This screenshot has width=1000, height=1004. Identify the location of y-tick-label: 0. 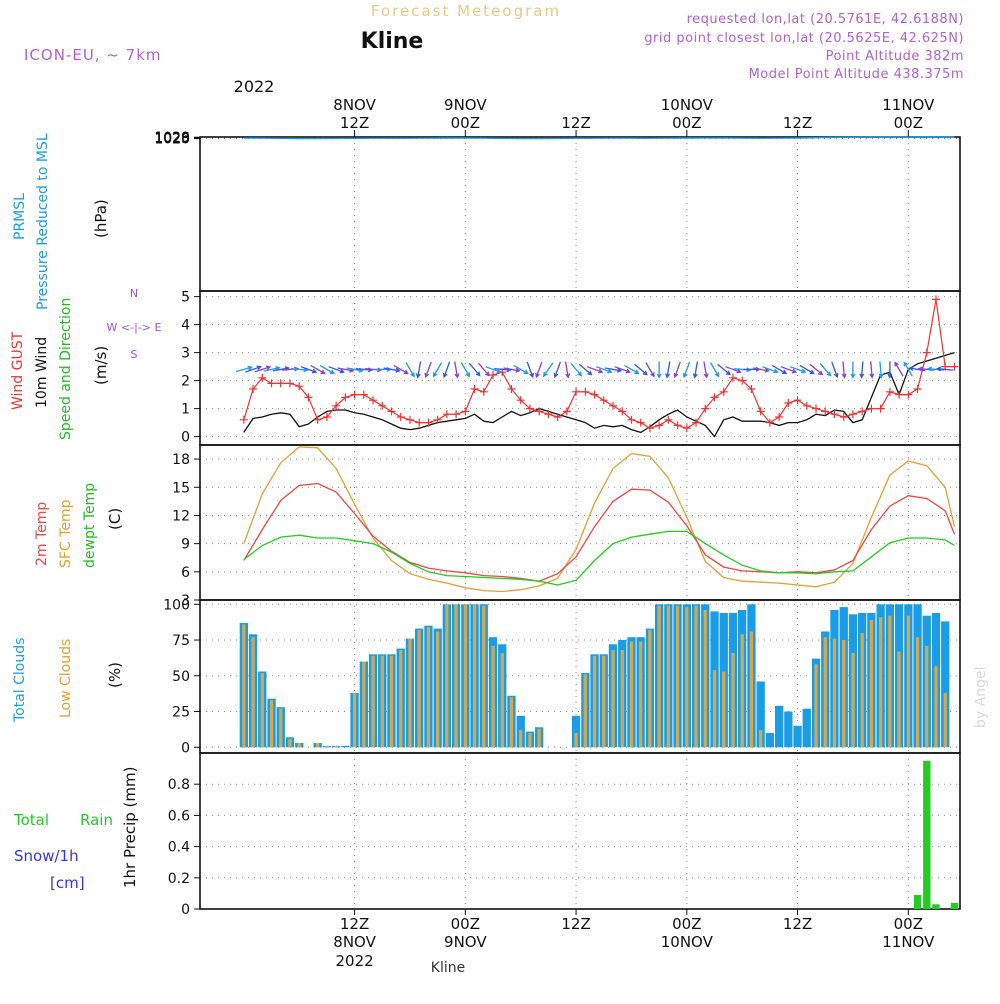
(185, 748).